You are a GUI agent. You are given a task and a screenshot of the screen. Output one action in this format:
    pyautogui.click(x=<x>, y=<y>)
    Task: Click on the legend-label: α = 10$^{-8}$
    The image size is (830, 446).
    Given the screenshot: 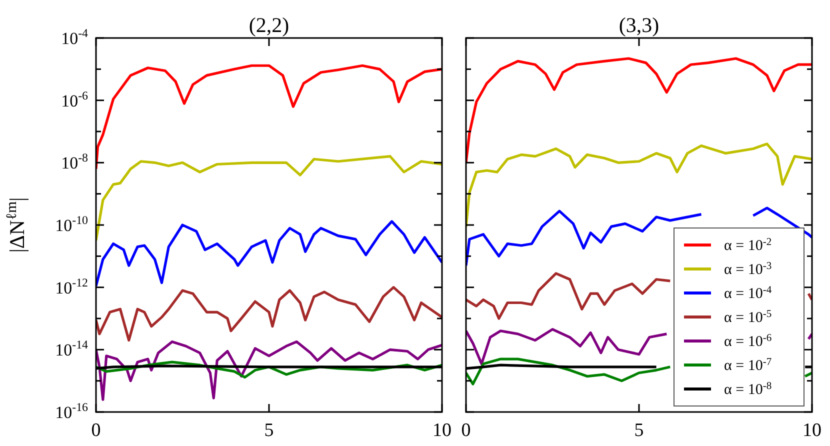 What is the action you would take?
    pyautogui.click(x=748, y=389)
    